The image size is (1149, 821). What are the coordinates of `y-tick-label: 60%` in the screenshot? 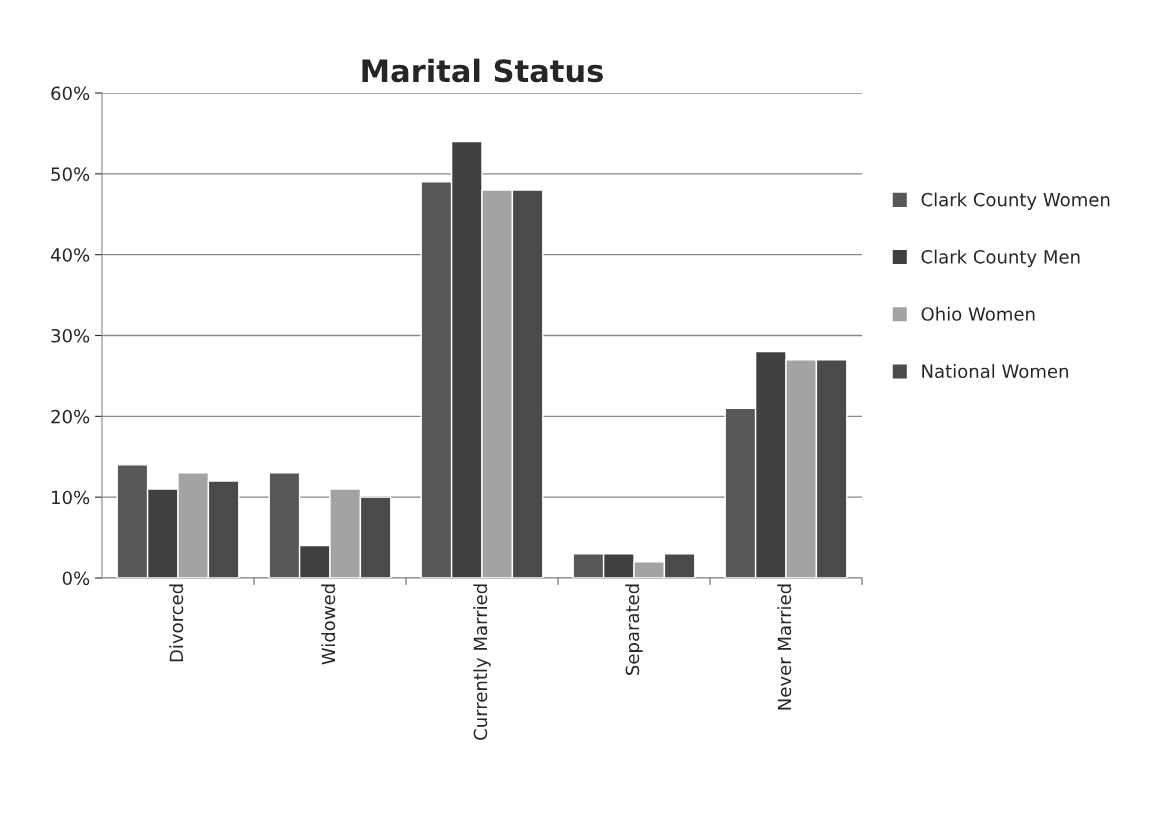 It's located at (70, 93).